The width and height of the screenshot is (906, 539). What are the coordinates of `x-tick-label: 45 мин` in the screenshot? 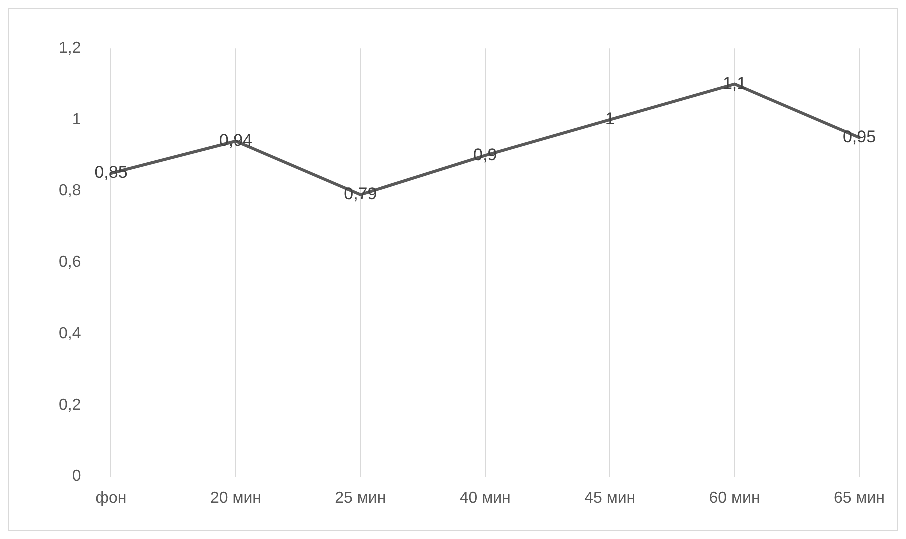 It's located at (610, 498).